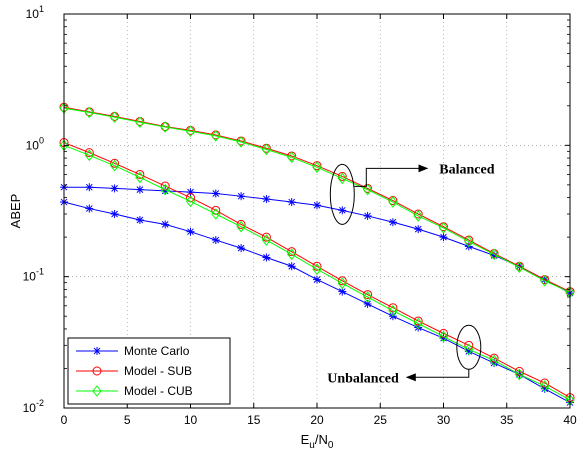 The width and height of the screenshot is (582, 465). I want to click on x-tick-label: 20, so click(317, 420).